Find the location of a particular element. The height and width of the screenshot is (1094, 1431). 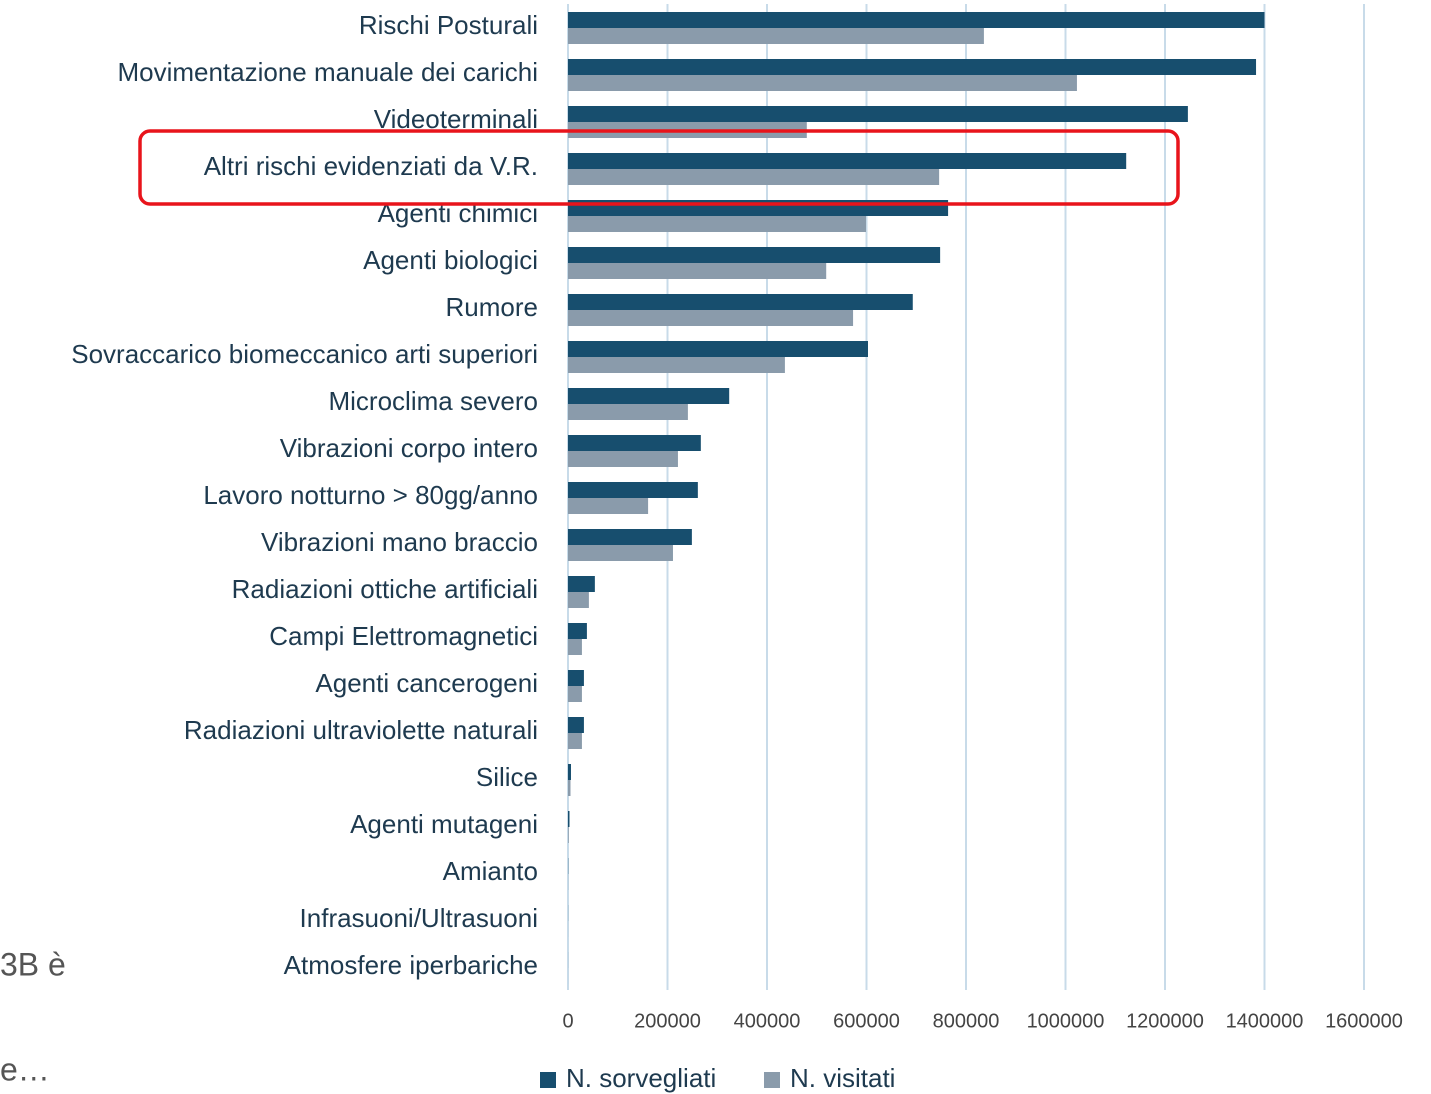

y-tick-label: Agenti cancerogeni is located at coordinates (426, 683).